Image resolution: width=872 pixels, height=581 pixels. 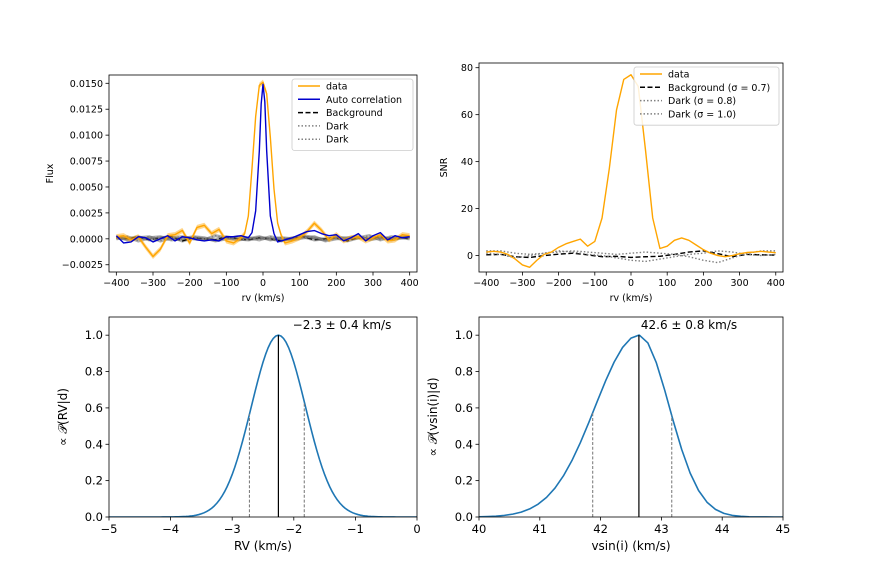 I want to click on x-tick-label: −4, so click(x=170, y=529).